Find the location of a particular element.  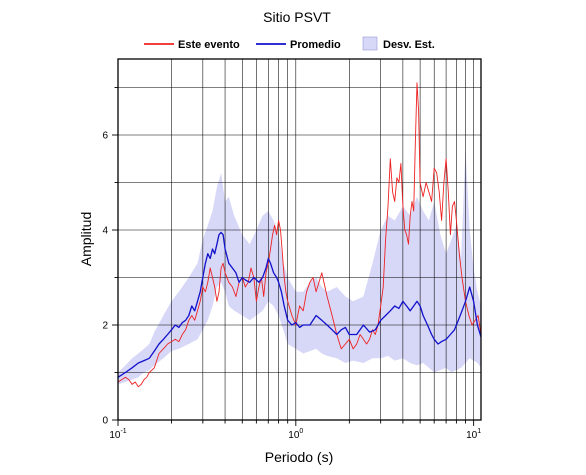

y-tick-label: 0 is located at coordinates (105, 421).